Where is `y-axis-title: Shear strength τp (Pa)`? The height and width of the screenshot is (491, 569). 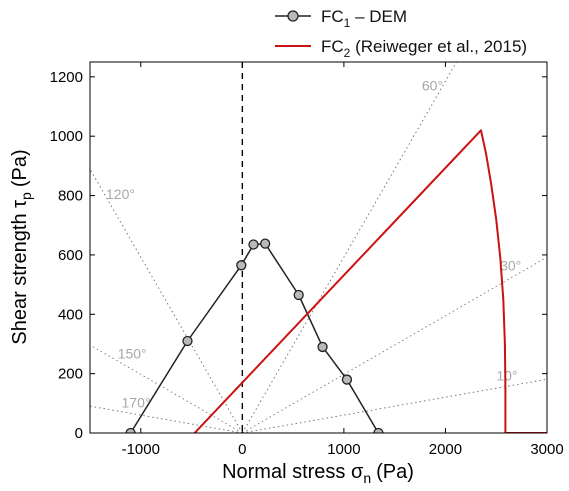
y-axis-title: Shear strength τp (Pa) is located at coordinates (21, 246).